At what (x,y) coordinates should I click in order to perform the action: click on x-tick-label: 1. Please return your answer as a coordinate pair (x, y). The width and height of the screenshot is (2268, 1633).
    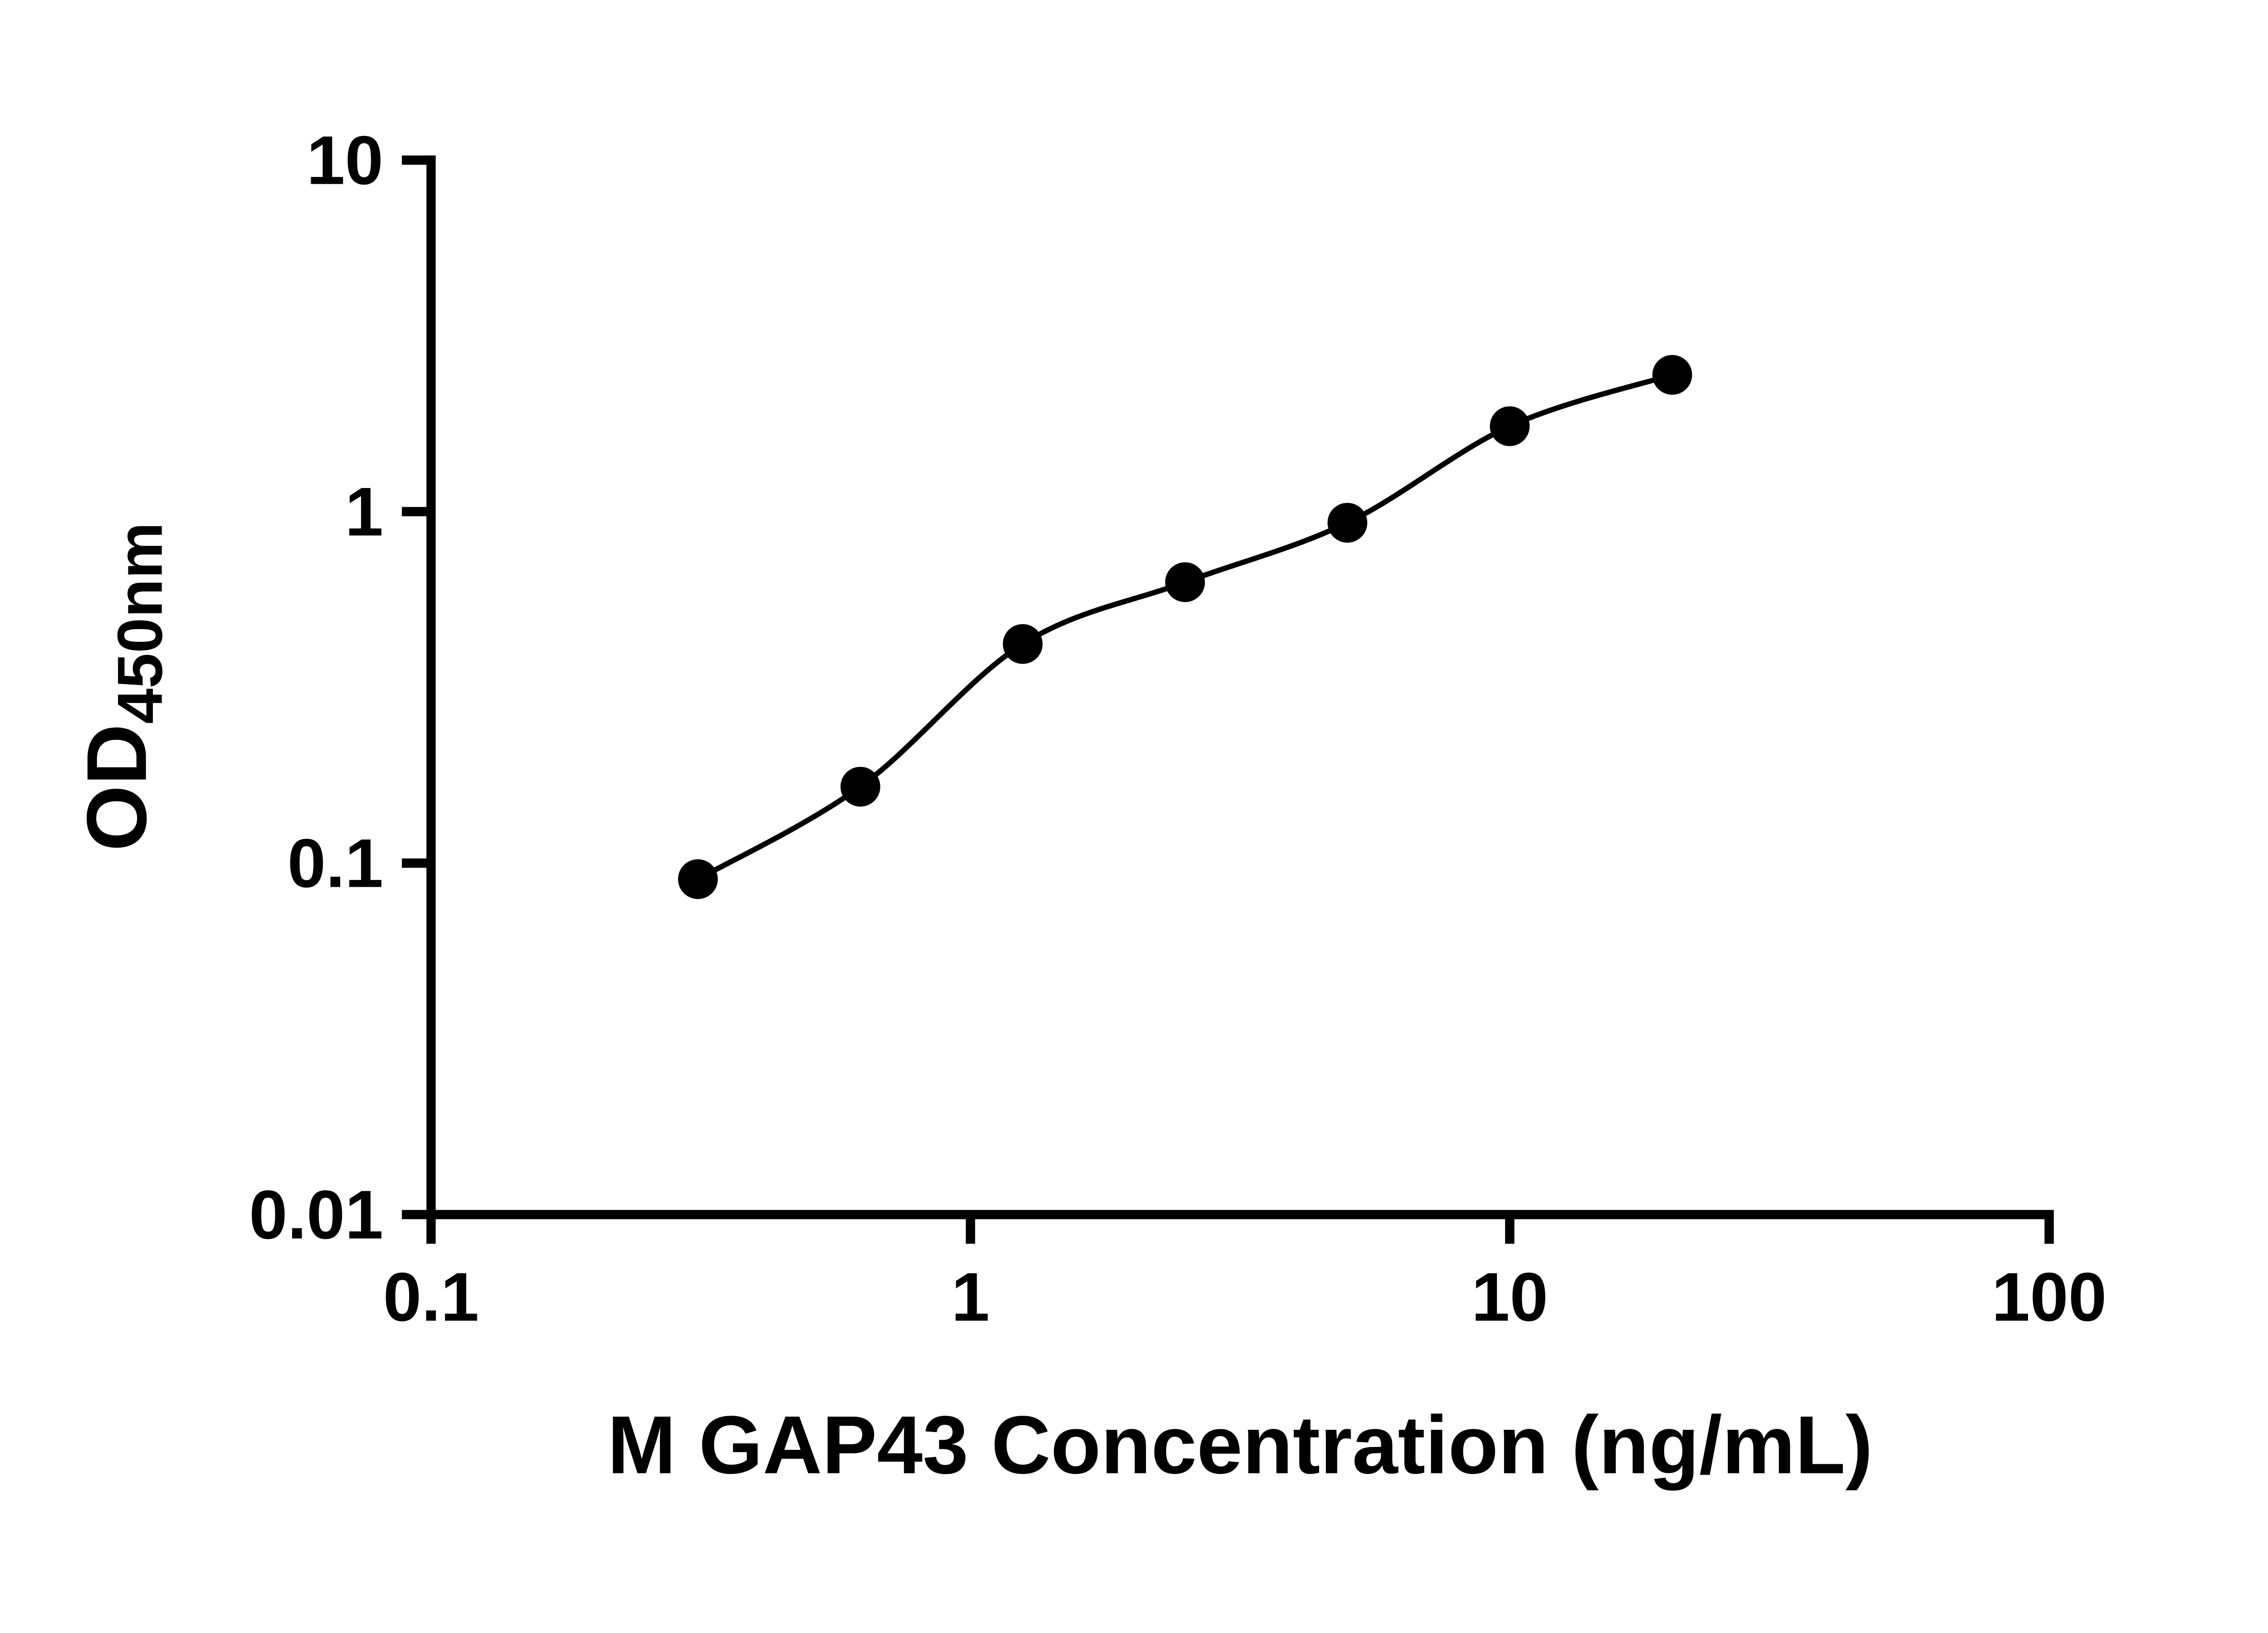
    Looking at the image, I should click on (971, 1296).